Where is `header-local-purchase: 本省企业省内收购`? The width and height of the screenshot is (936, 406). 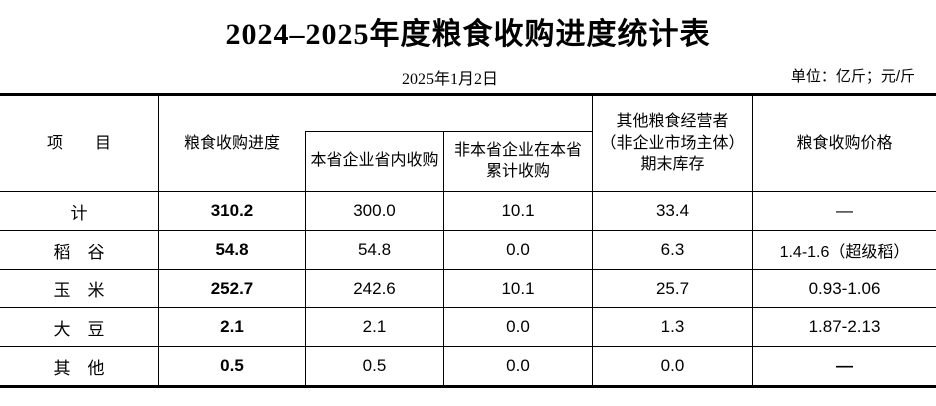 header-local-purchase: 本省企业省内收购 is located at coordinates (374, 144).